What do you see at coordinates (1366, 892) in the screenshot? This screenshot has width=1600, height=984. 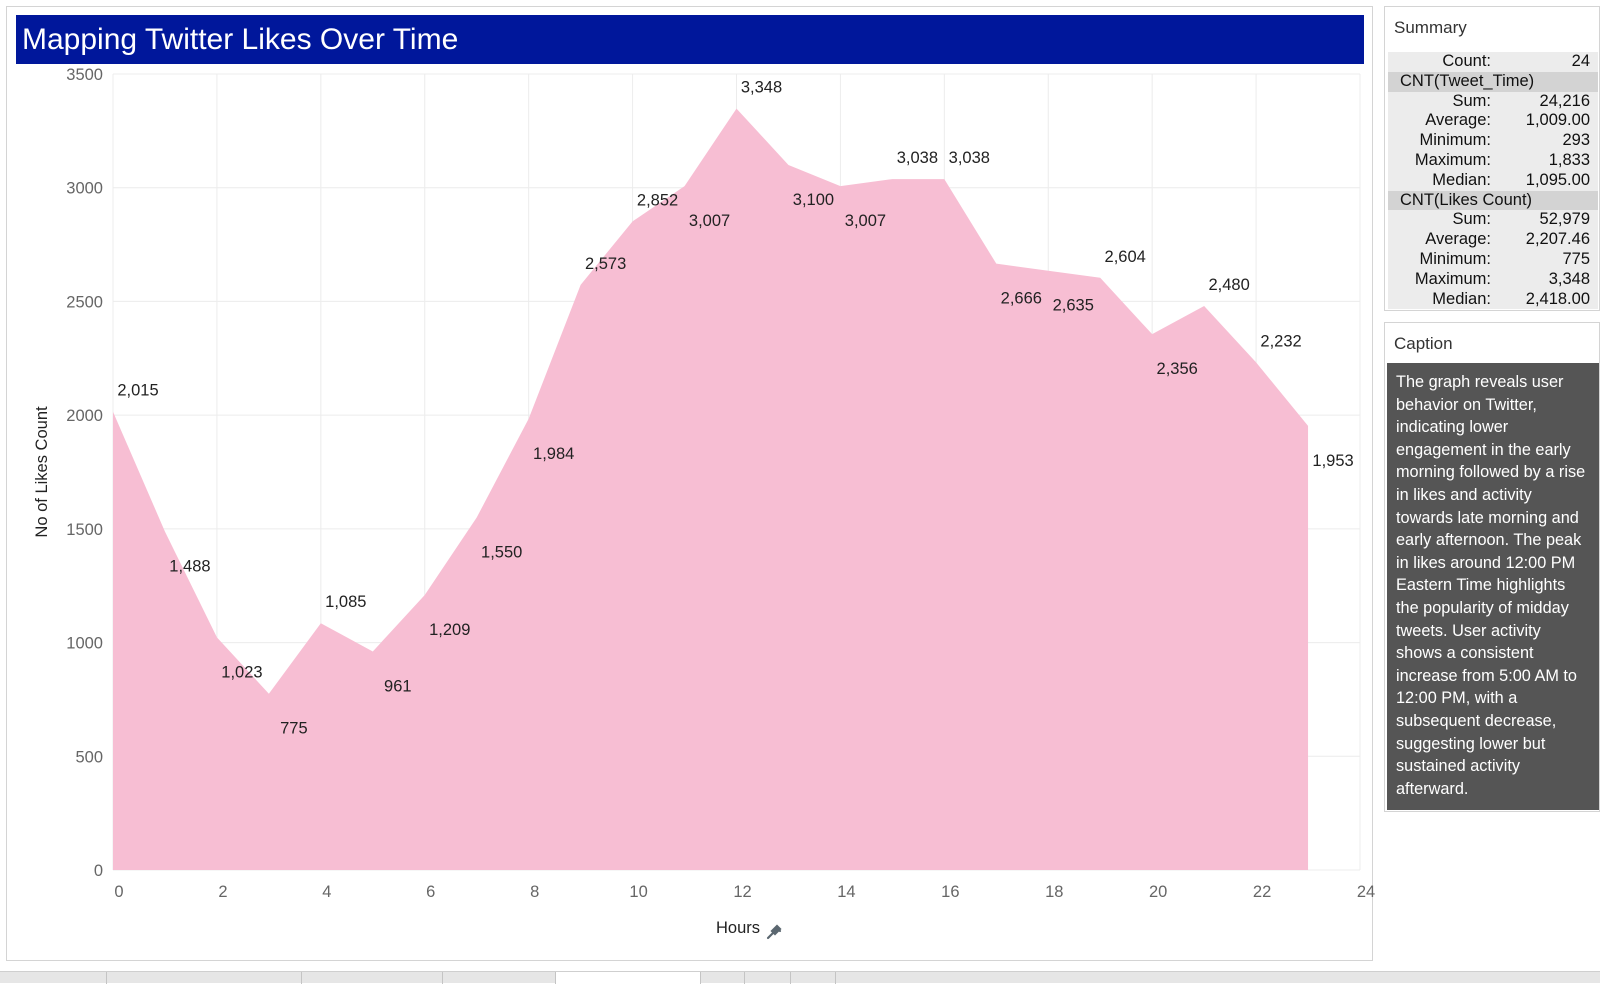 I see `x-tick-label: 24` at bounding box center [1366, 892].